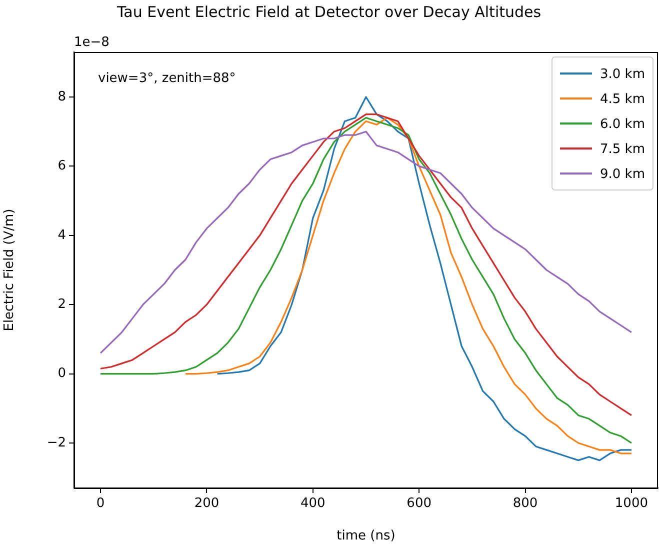 The image size is (659, 546). What do you see at coordinates (100, 504) in the screenshot?
I see `x-tick-label: 0` at bounding box center [100, 504].